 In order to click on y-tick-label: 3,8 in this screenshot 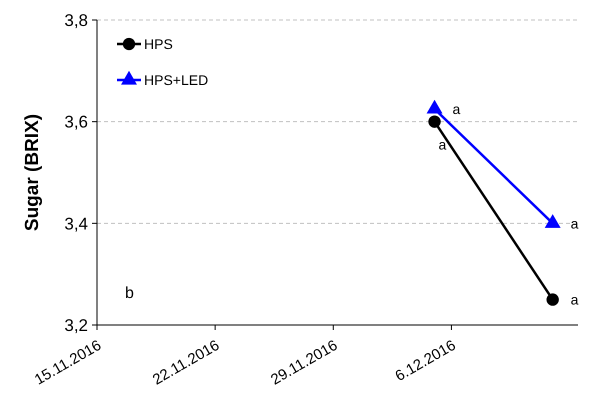, I will do `click(76, 20)`.